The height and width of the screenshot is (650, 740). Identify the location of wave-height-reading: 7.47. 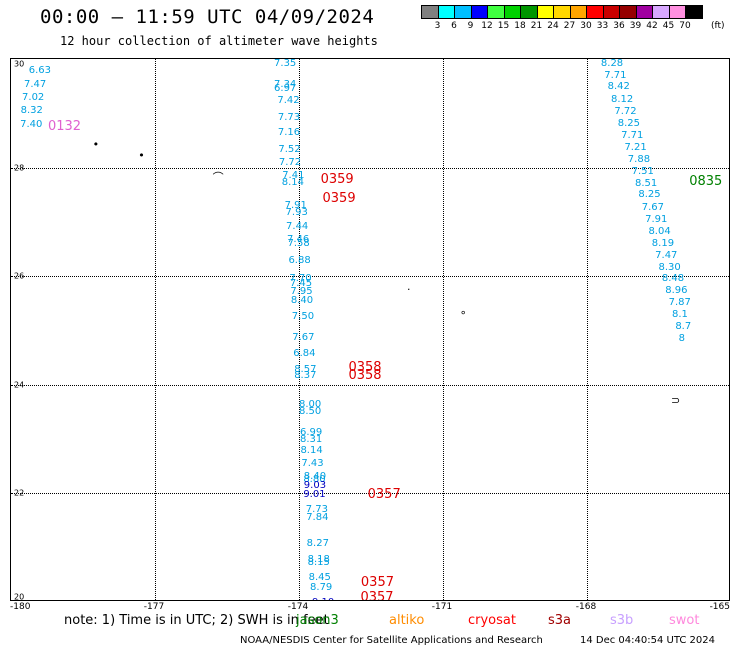
(35, 84).